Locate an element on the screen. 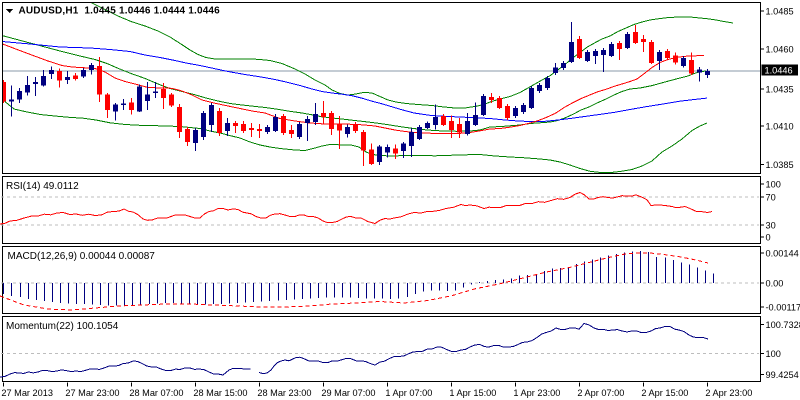  svg-text: 27 Mar 2013 is located at coordinates (27, 393).